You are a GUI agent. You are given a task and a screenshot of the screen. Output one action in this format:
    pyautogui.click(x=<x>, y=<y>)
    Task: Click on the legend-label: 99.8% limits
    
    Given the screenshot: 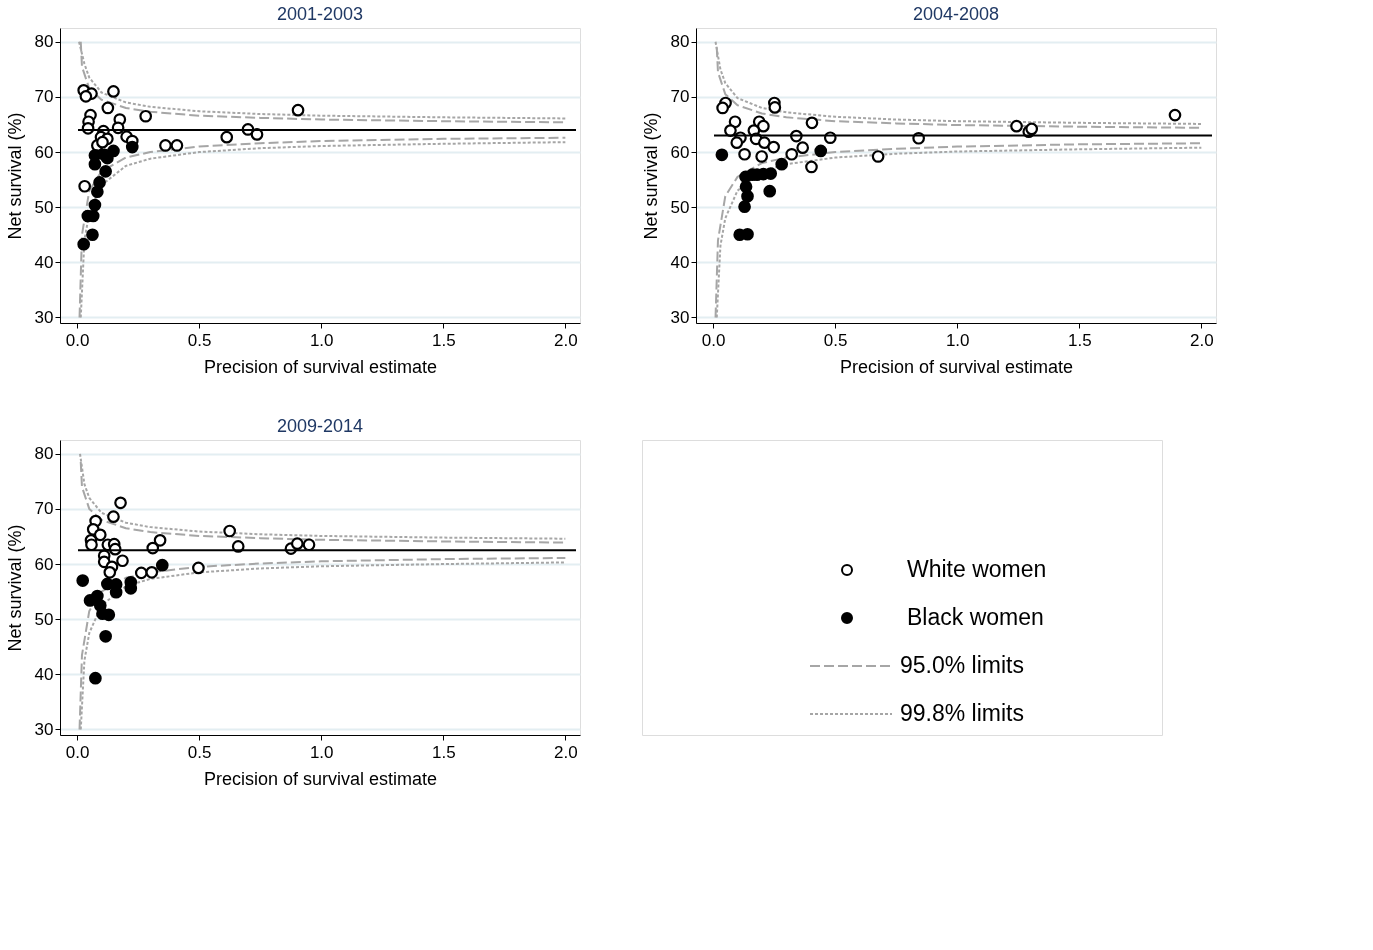 What is the action you would take?
    pyautogui.click(x=962, y=713)
    